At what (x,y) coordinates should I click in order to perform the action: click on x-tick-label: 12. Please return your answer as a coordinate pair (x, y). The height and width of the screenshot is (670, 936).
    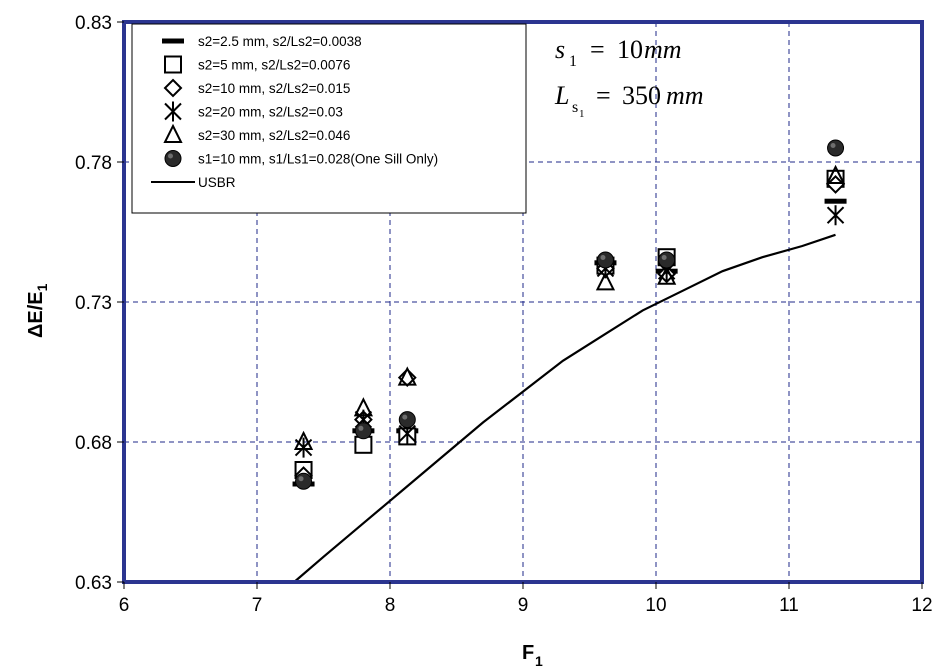
    Looking at the image, I should click on (921, 605).